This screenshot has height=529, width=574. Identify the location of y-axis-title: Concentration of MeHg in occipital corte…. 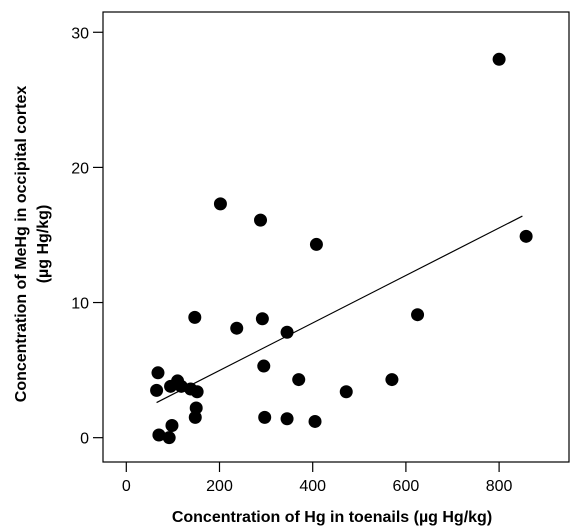
(21, 244).